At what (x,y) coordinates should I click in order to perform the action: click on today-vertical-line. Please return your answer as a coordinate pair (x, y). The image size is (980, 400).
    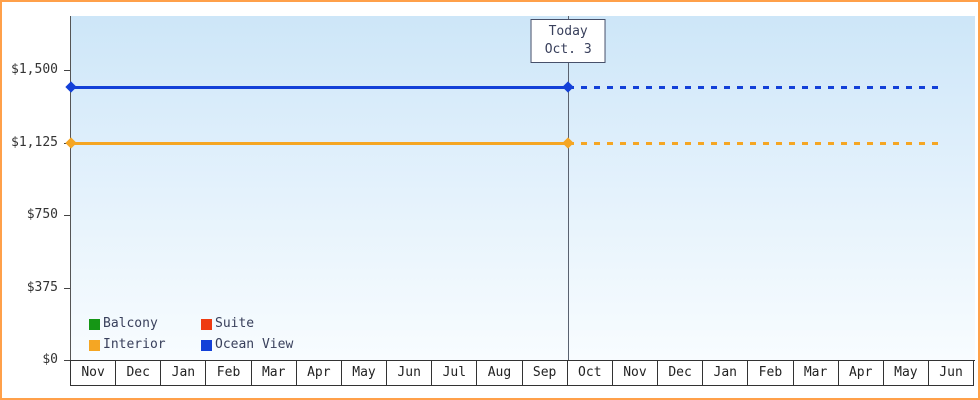
    Looking at the image, I should click on (569, 188).